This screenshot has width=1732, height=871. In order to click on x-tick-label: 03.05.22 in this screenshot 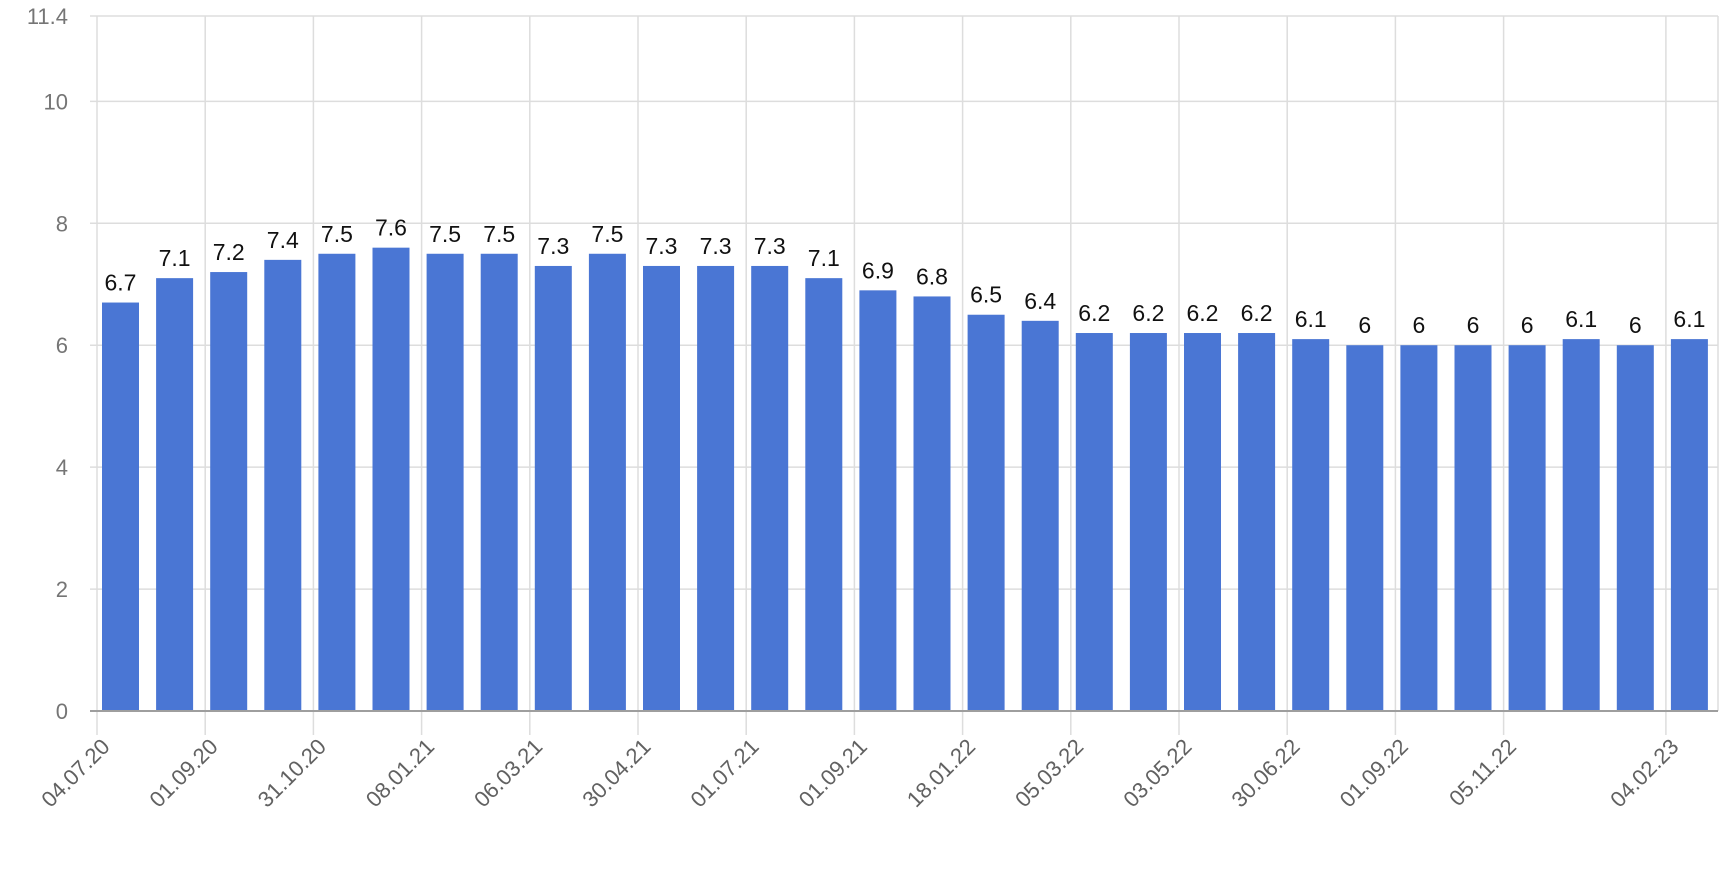, I will do `click(1157, 773)`.